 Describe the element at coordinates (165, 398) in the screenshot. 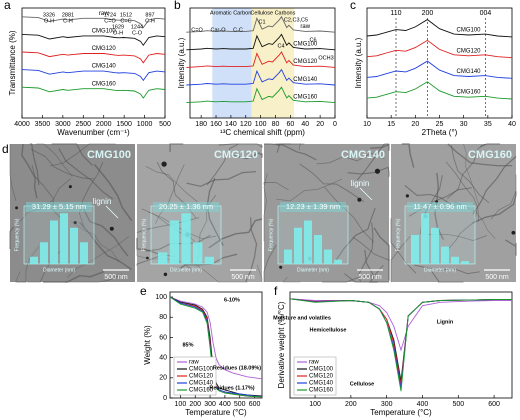

I see `y-tick-label: 0` at that location.